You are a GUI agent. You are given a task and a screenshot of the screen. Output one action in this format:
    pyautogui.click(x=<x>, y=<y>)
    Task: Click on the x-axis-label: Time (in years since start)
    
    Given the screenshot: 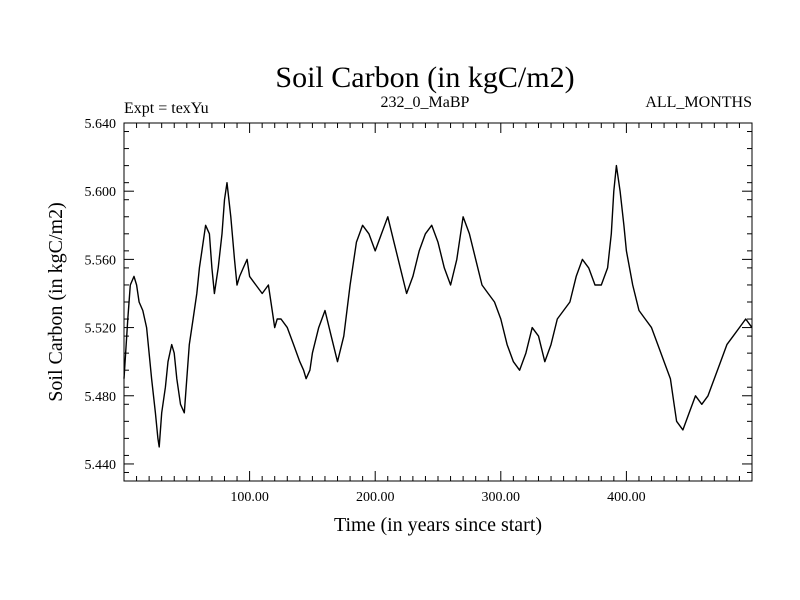 What is the action you would take?
    pyautogui.click(x=438, y=525)
    